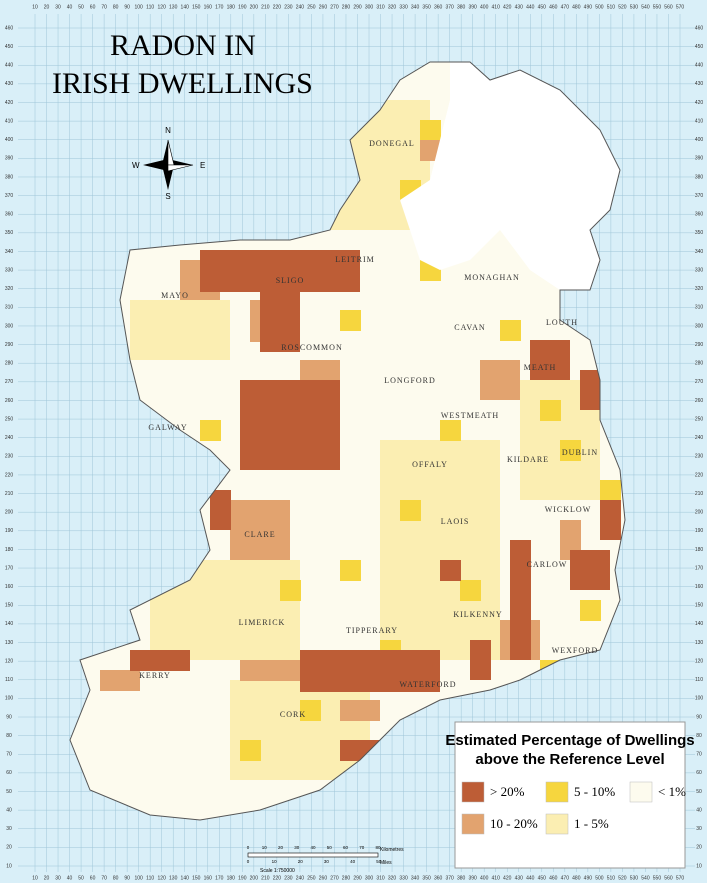 The width and height of the screenshot is (707, 883). I want to click on x-tick-label: 430, so click(519, 878).